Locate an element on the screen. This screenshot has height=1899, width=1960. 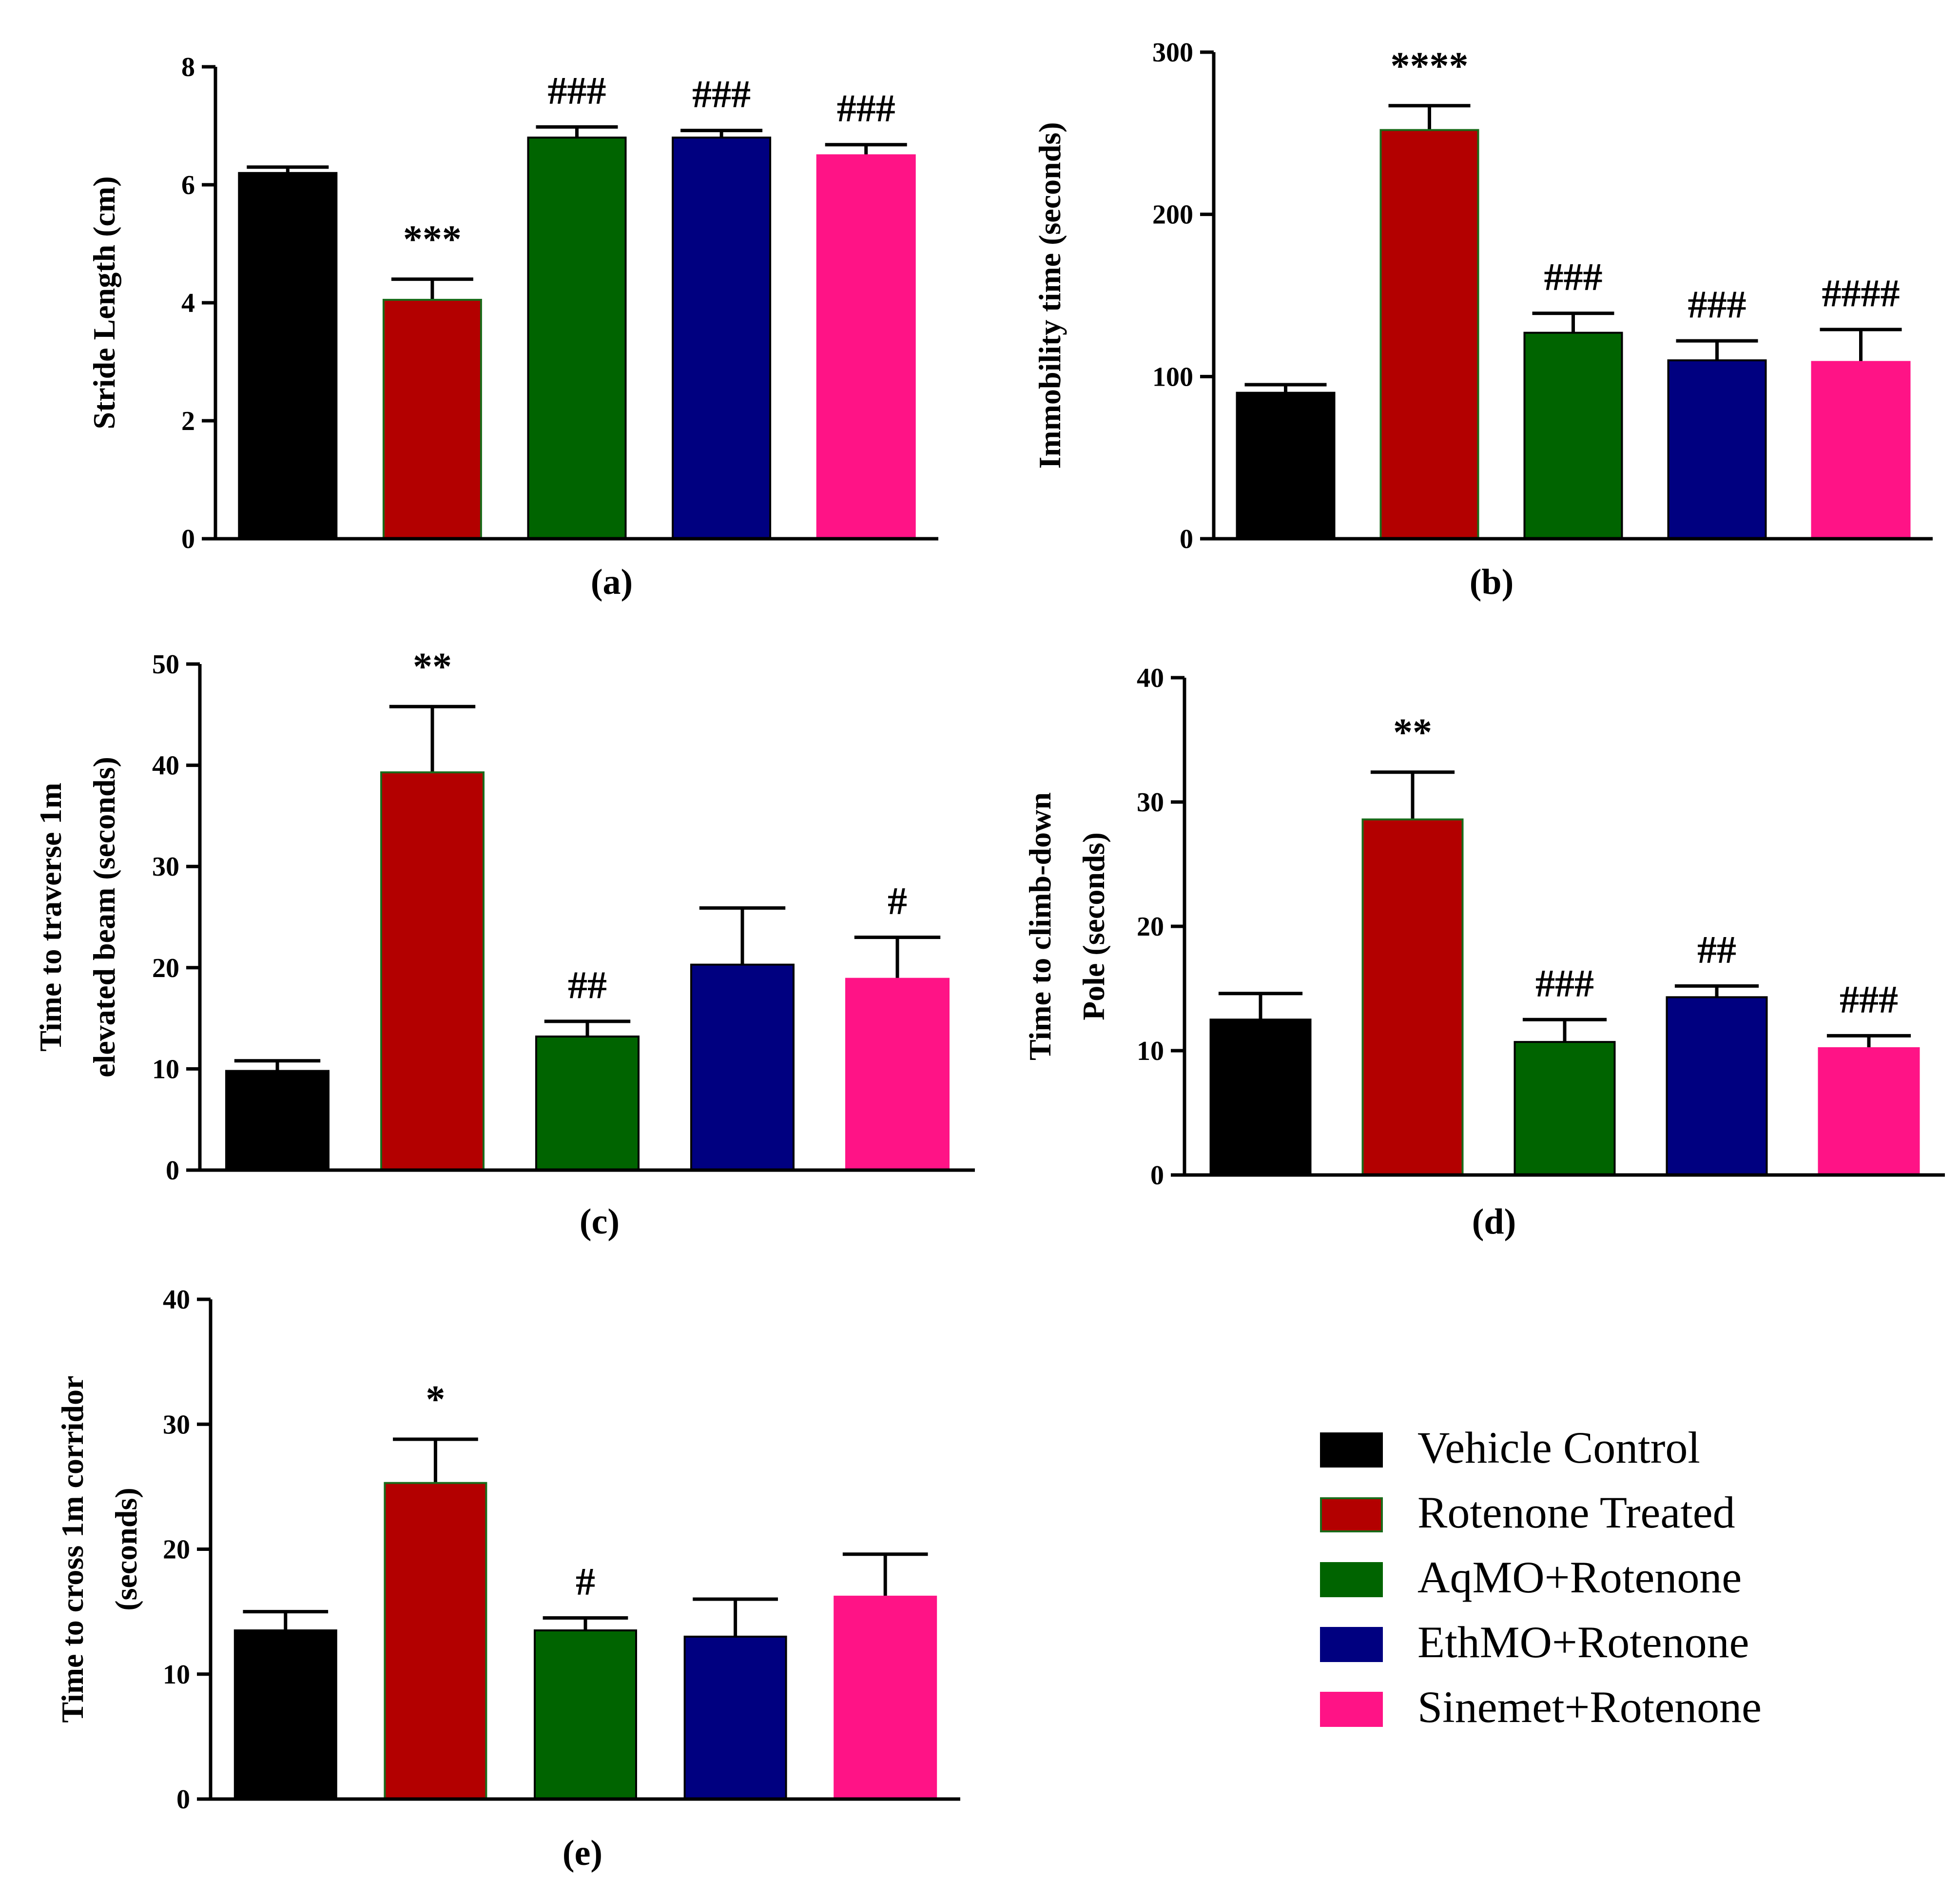
y-axis-label: Pole (seconds) is located at coordinates (1094, 926).